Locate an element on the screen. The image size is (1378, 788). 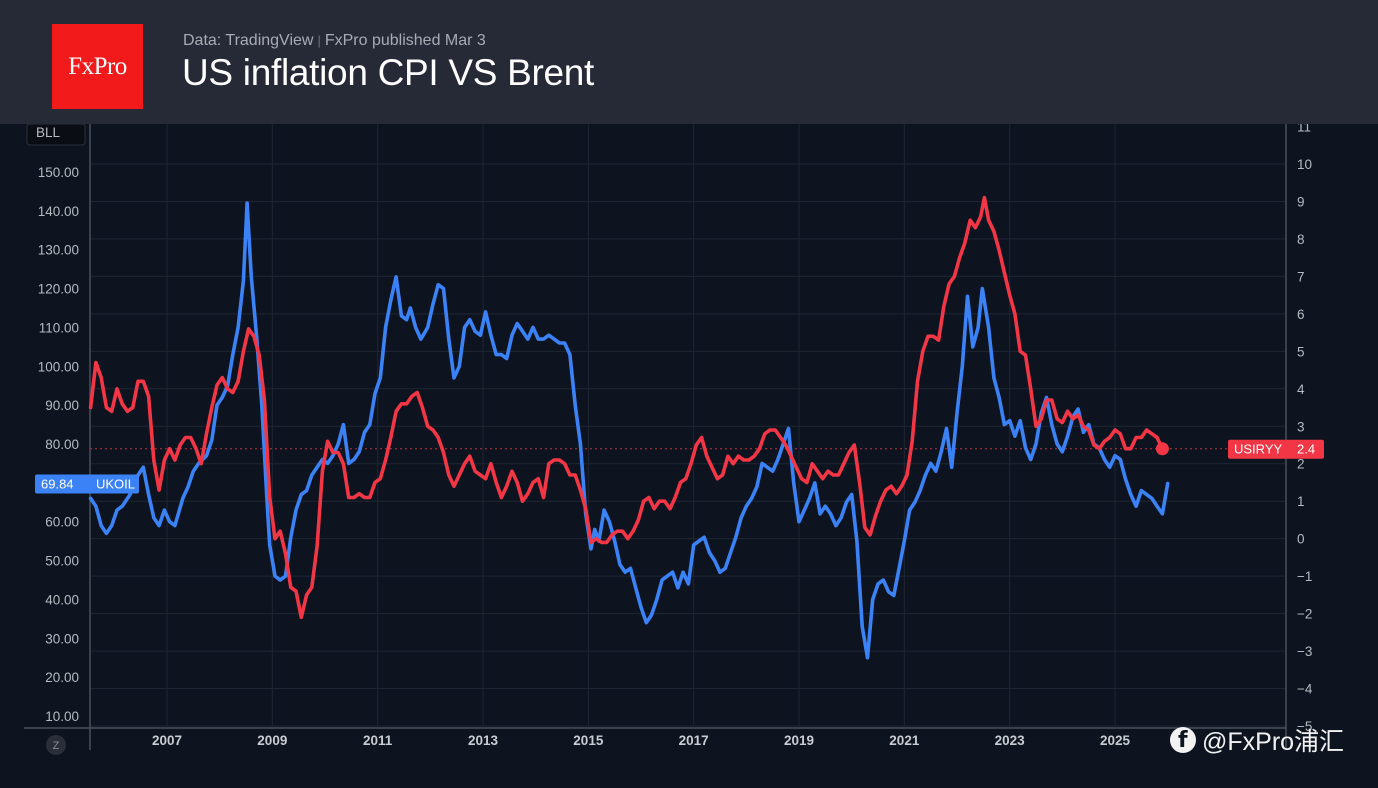
facebook-icon: f is located at coordinates (1183, 740).